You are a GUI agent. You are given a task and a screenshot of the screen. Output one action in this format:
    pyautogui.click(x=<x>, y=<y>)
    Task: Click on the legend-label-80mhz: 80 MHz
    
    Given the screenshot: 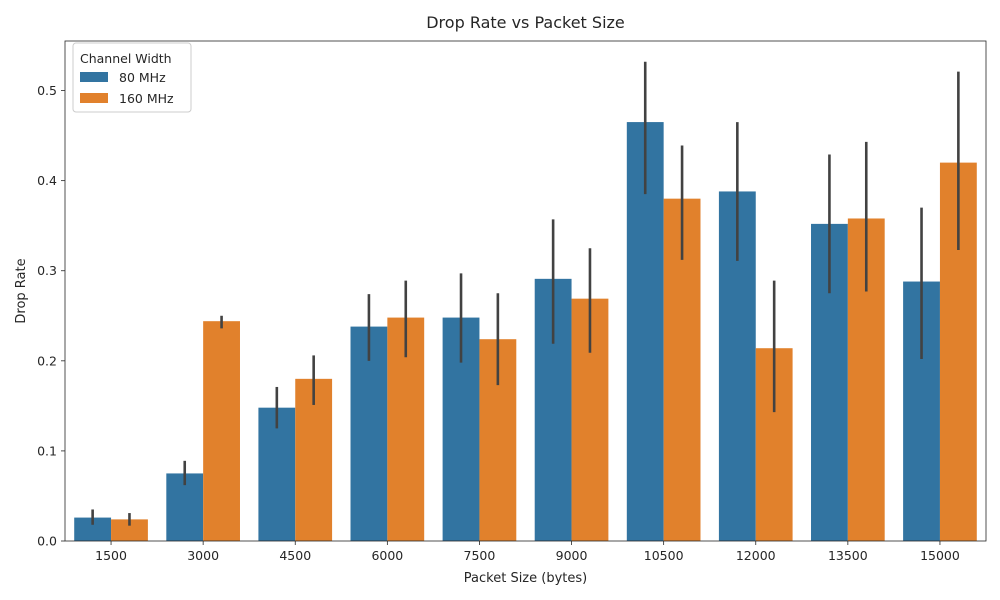 What is the action you would take?
    pyautogui.click(x=142, y=77)
    